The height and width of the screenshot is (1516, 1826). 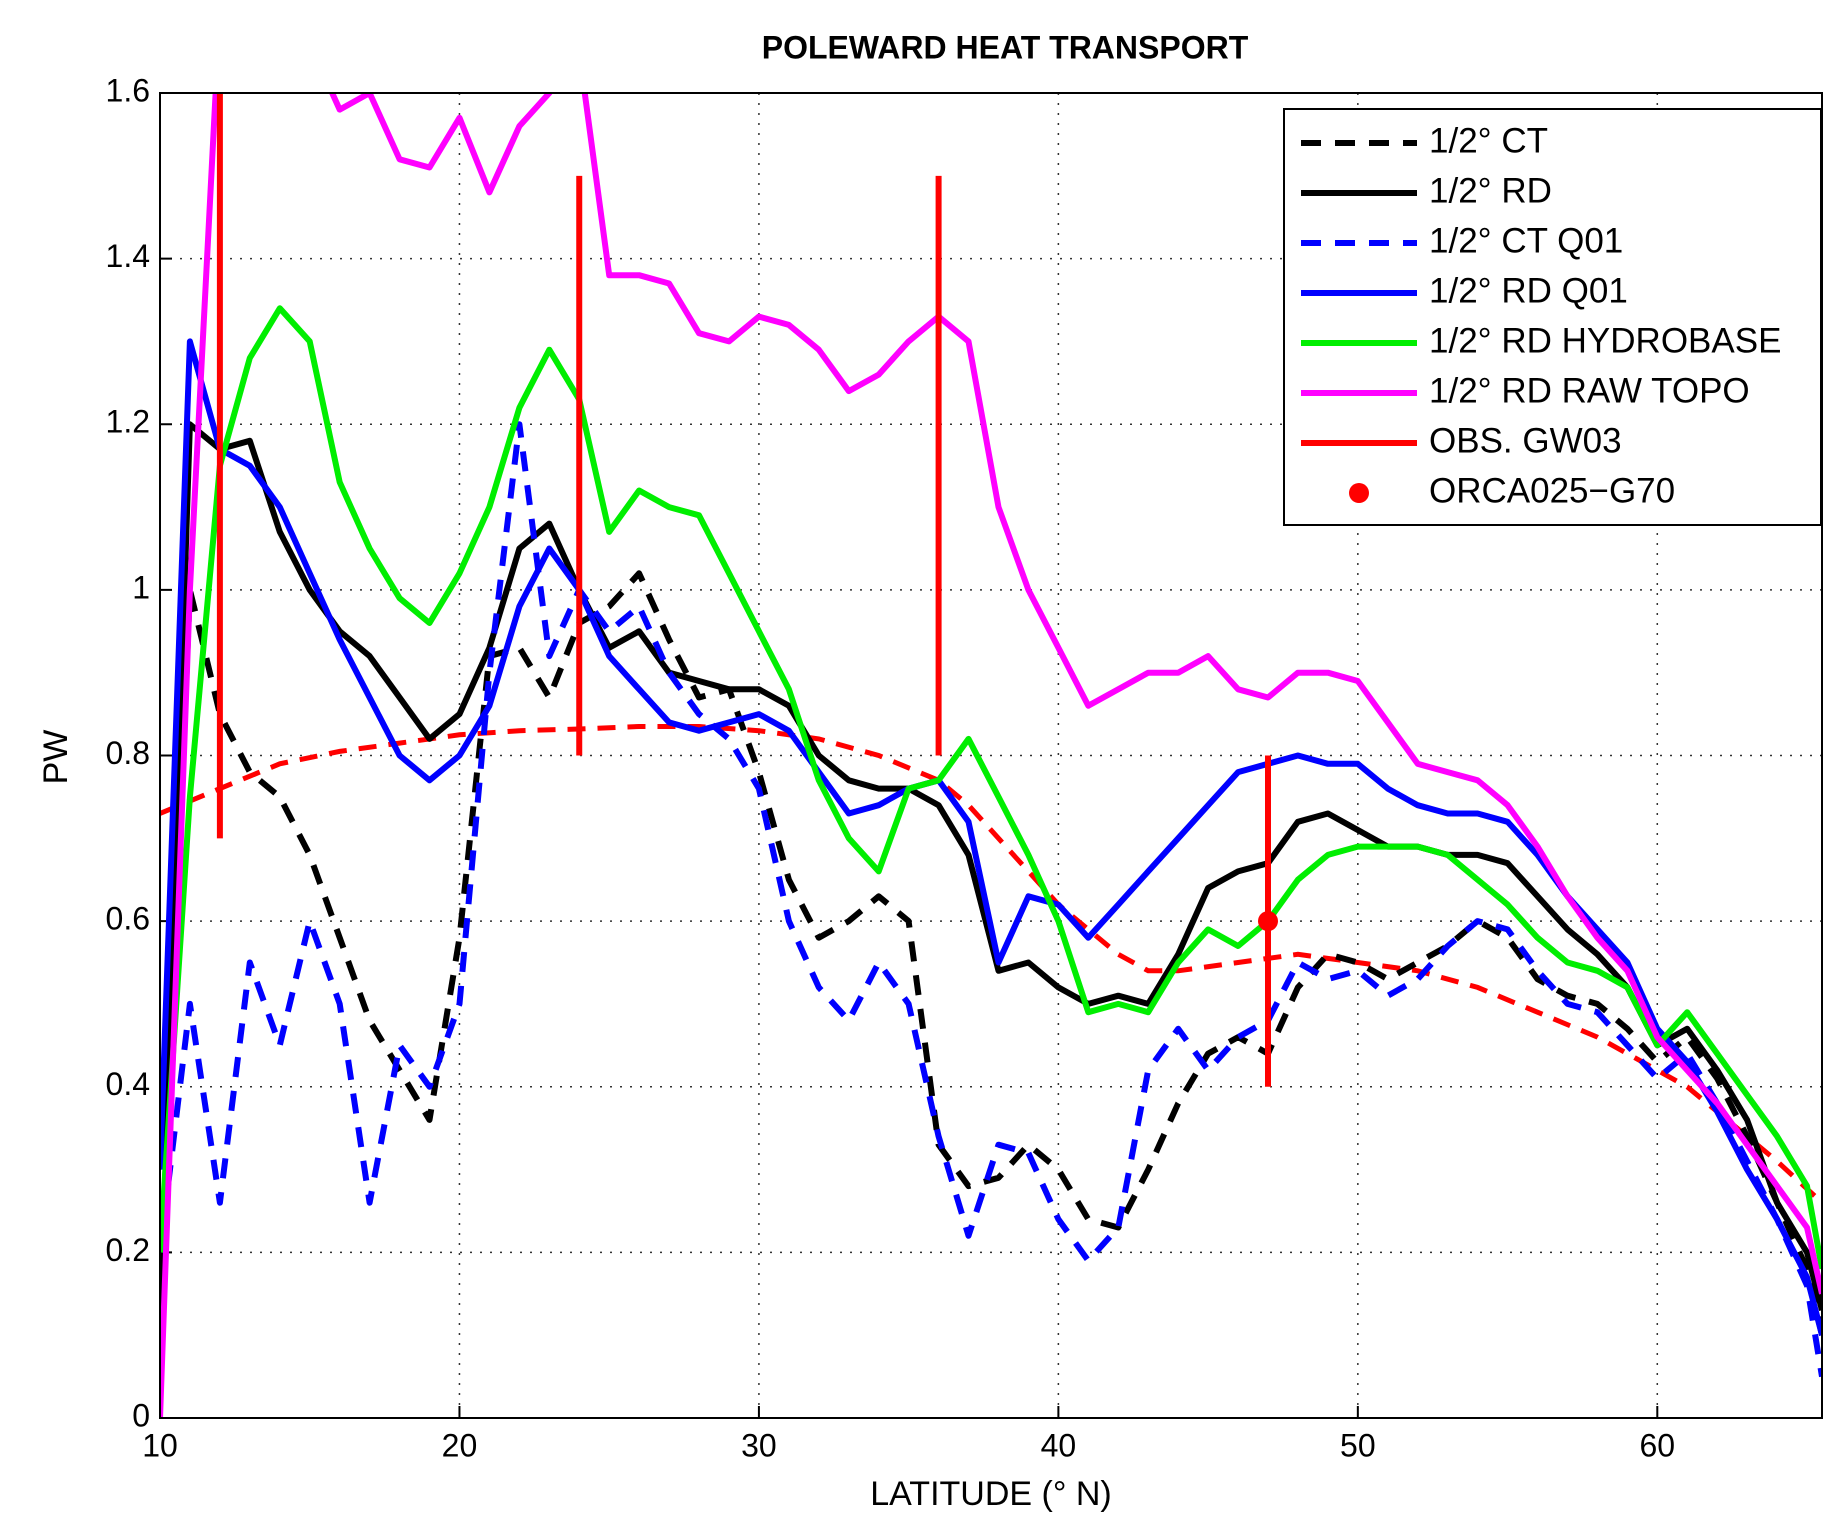 What do you see at coordinates (759, 1445) in the screenshot?
I see `x-tick-label: 30` at bounding box center [759, 1445].